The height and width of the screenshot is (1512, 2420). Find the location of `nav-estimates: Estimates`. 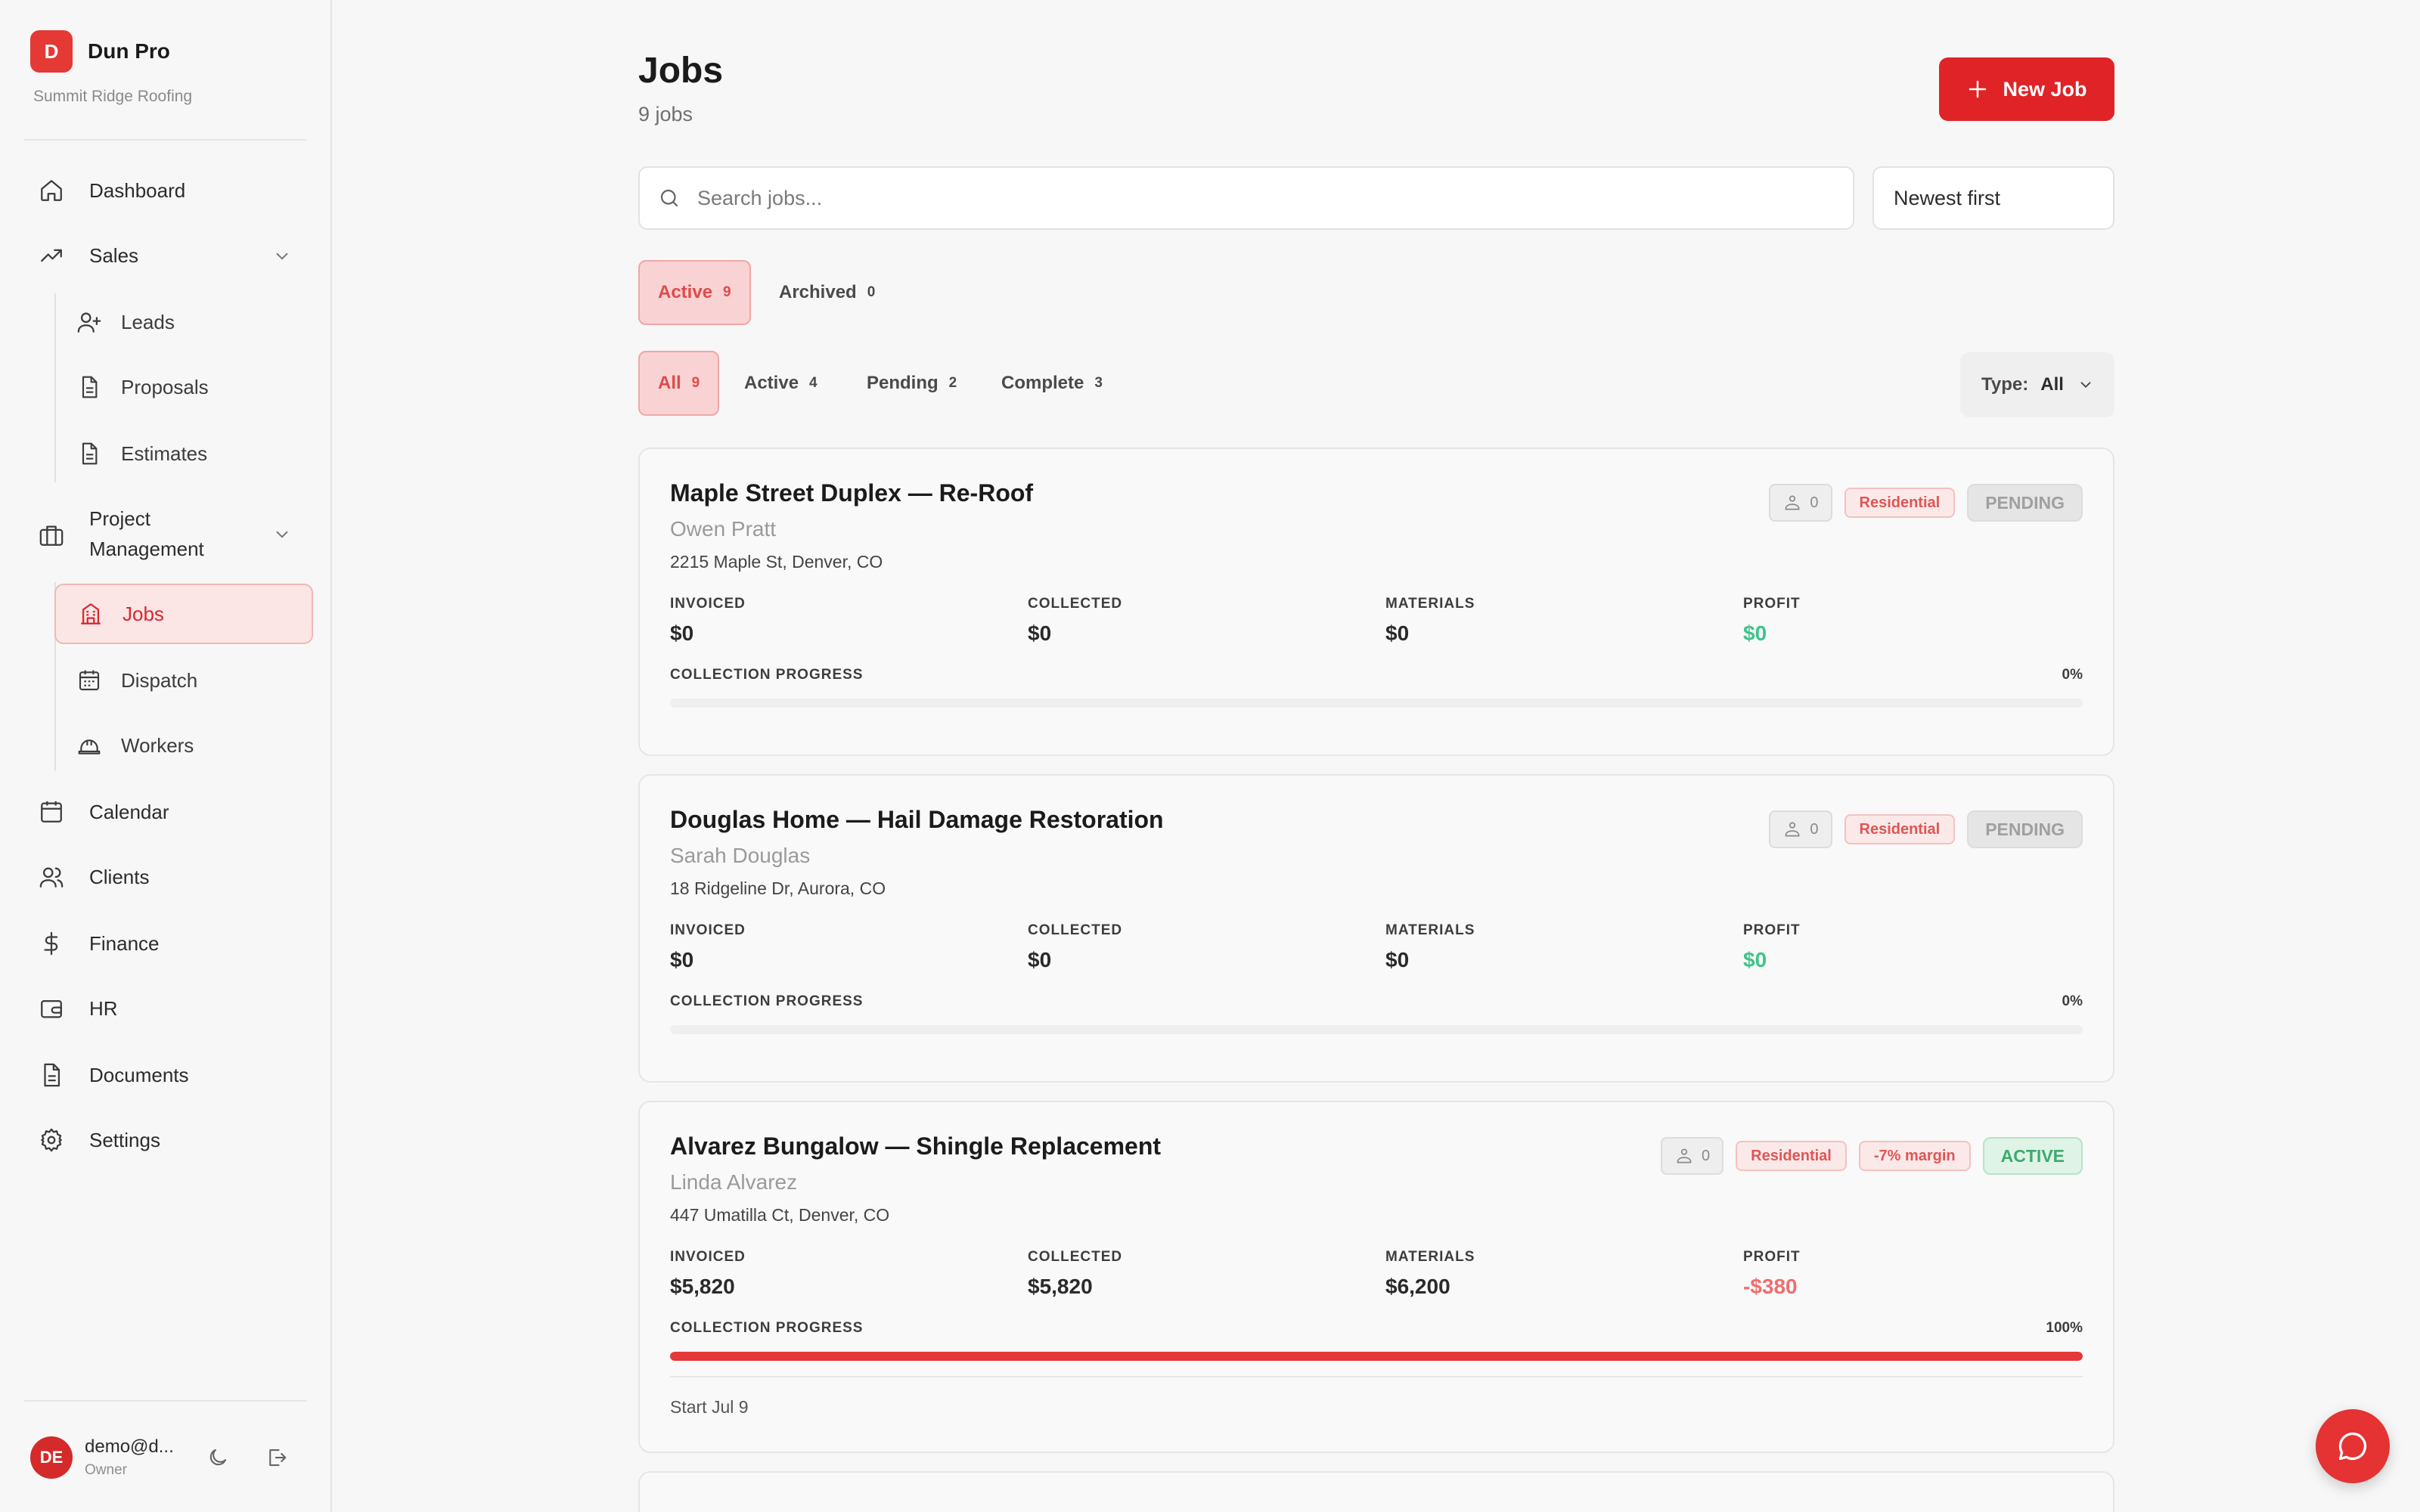

nav-estimates: Estimates is located at coordinates (183, 453).